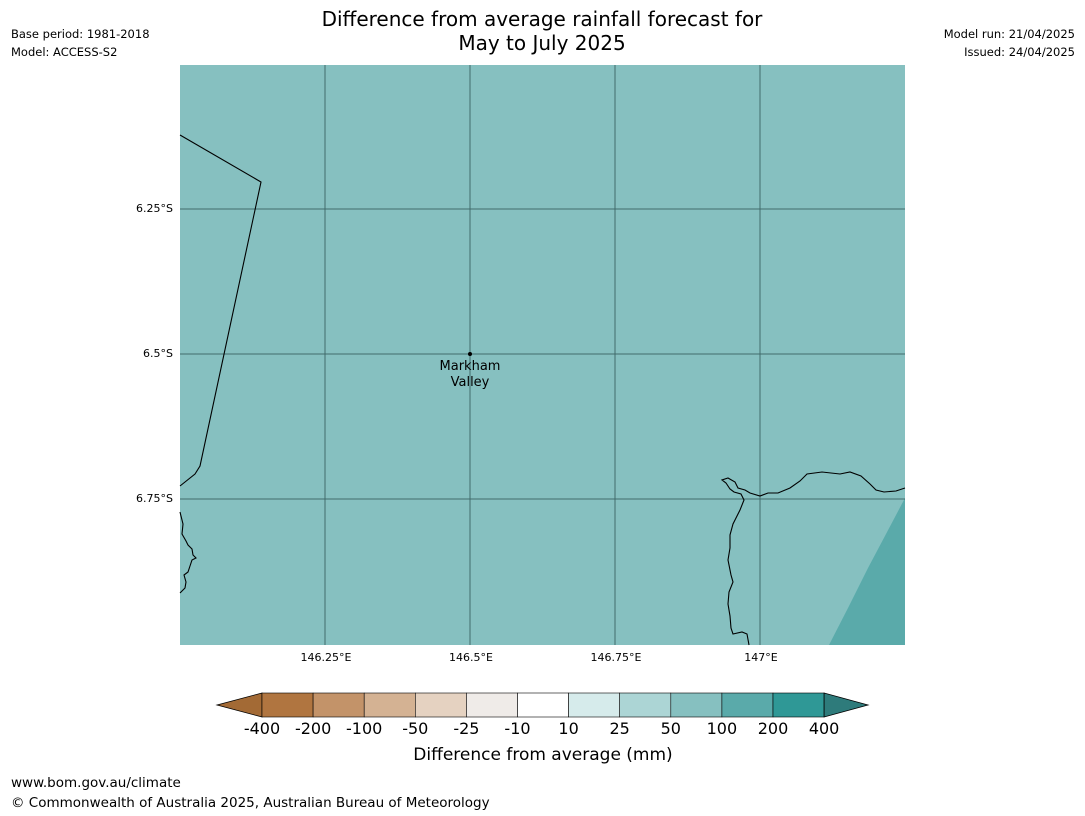 The image size is (1085, 816). Describe the element at coordinates (813, 558) in the screenshot. I see `coastline-east` at that location.